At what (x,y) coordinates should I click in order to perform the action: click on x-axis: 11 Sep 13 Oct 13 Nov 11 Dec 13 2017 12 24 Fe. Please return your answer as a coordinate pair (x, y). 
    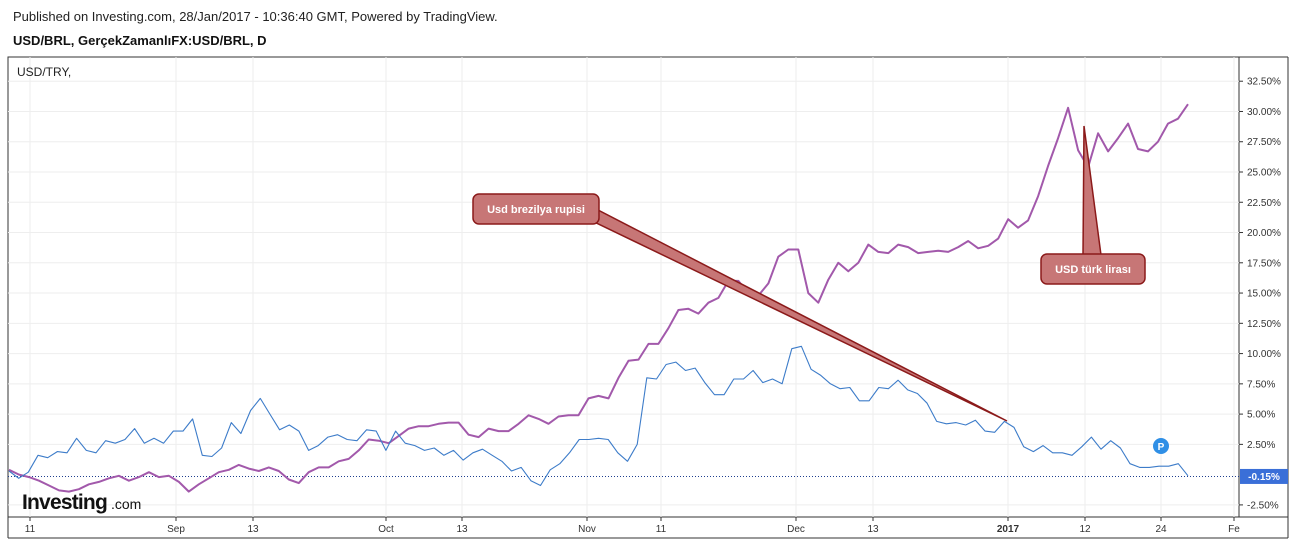
    Looking at the image, I should click on (632, 526).